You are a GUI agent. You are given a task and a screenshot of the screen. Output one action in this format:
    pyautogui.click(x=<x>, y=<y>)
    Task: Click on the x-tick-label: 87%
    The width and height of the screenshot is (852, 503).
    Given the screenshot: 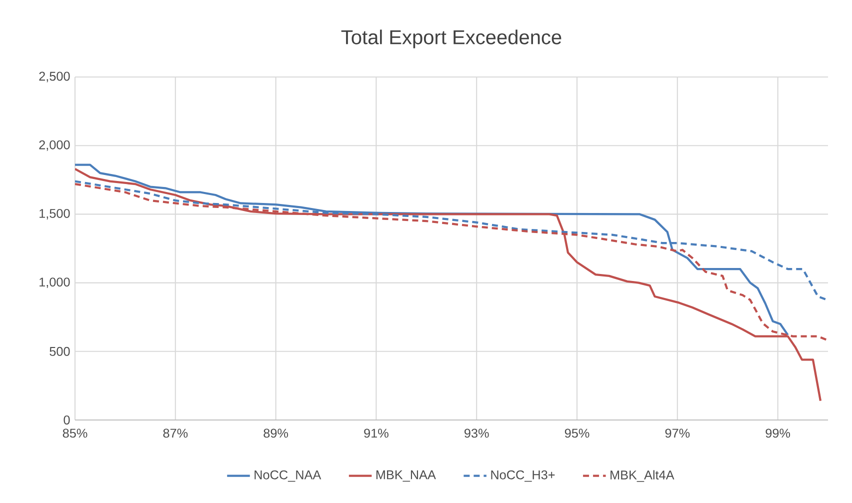 What is the action you would take?
    pyautogui.click(x=175, y=433)
    